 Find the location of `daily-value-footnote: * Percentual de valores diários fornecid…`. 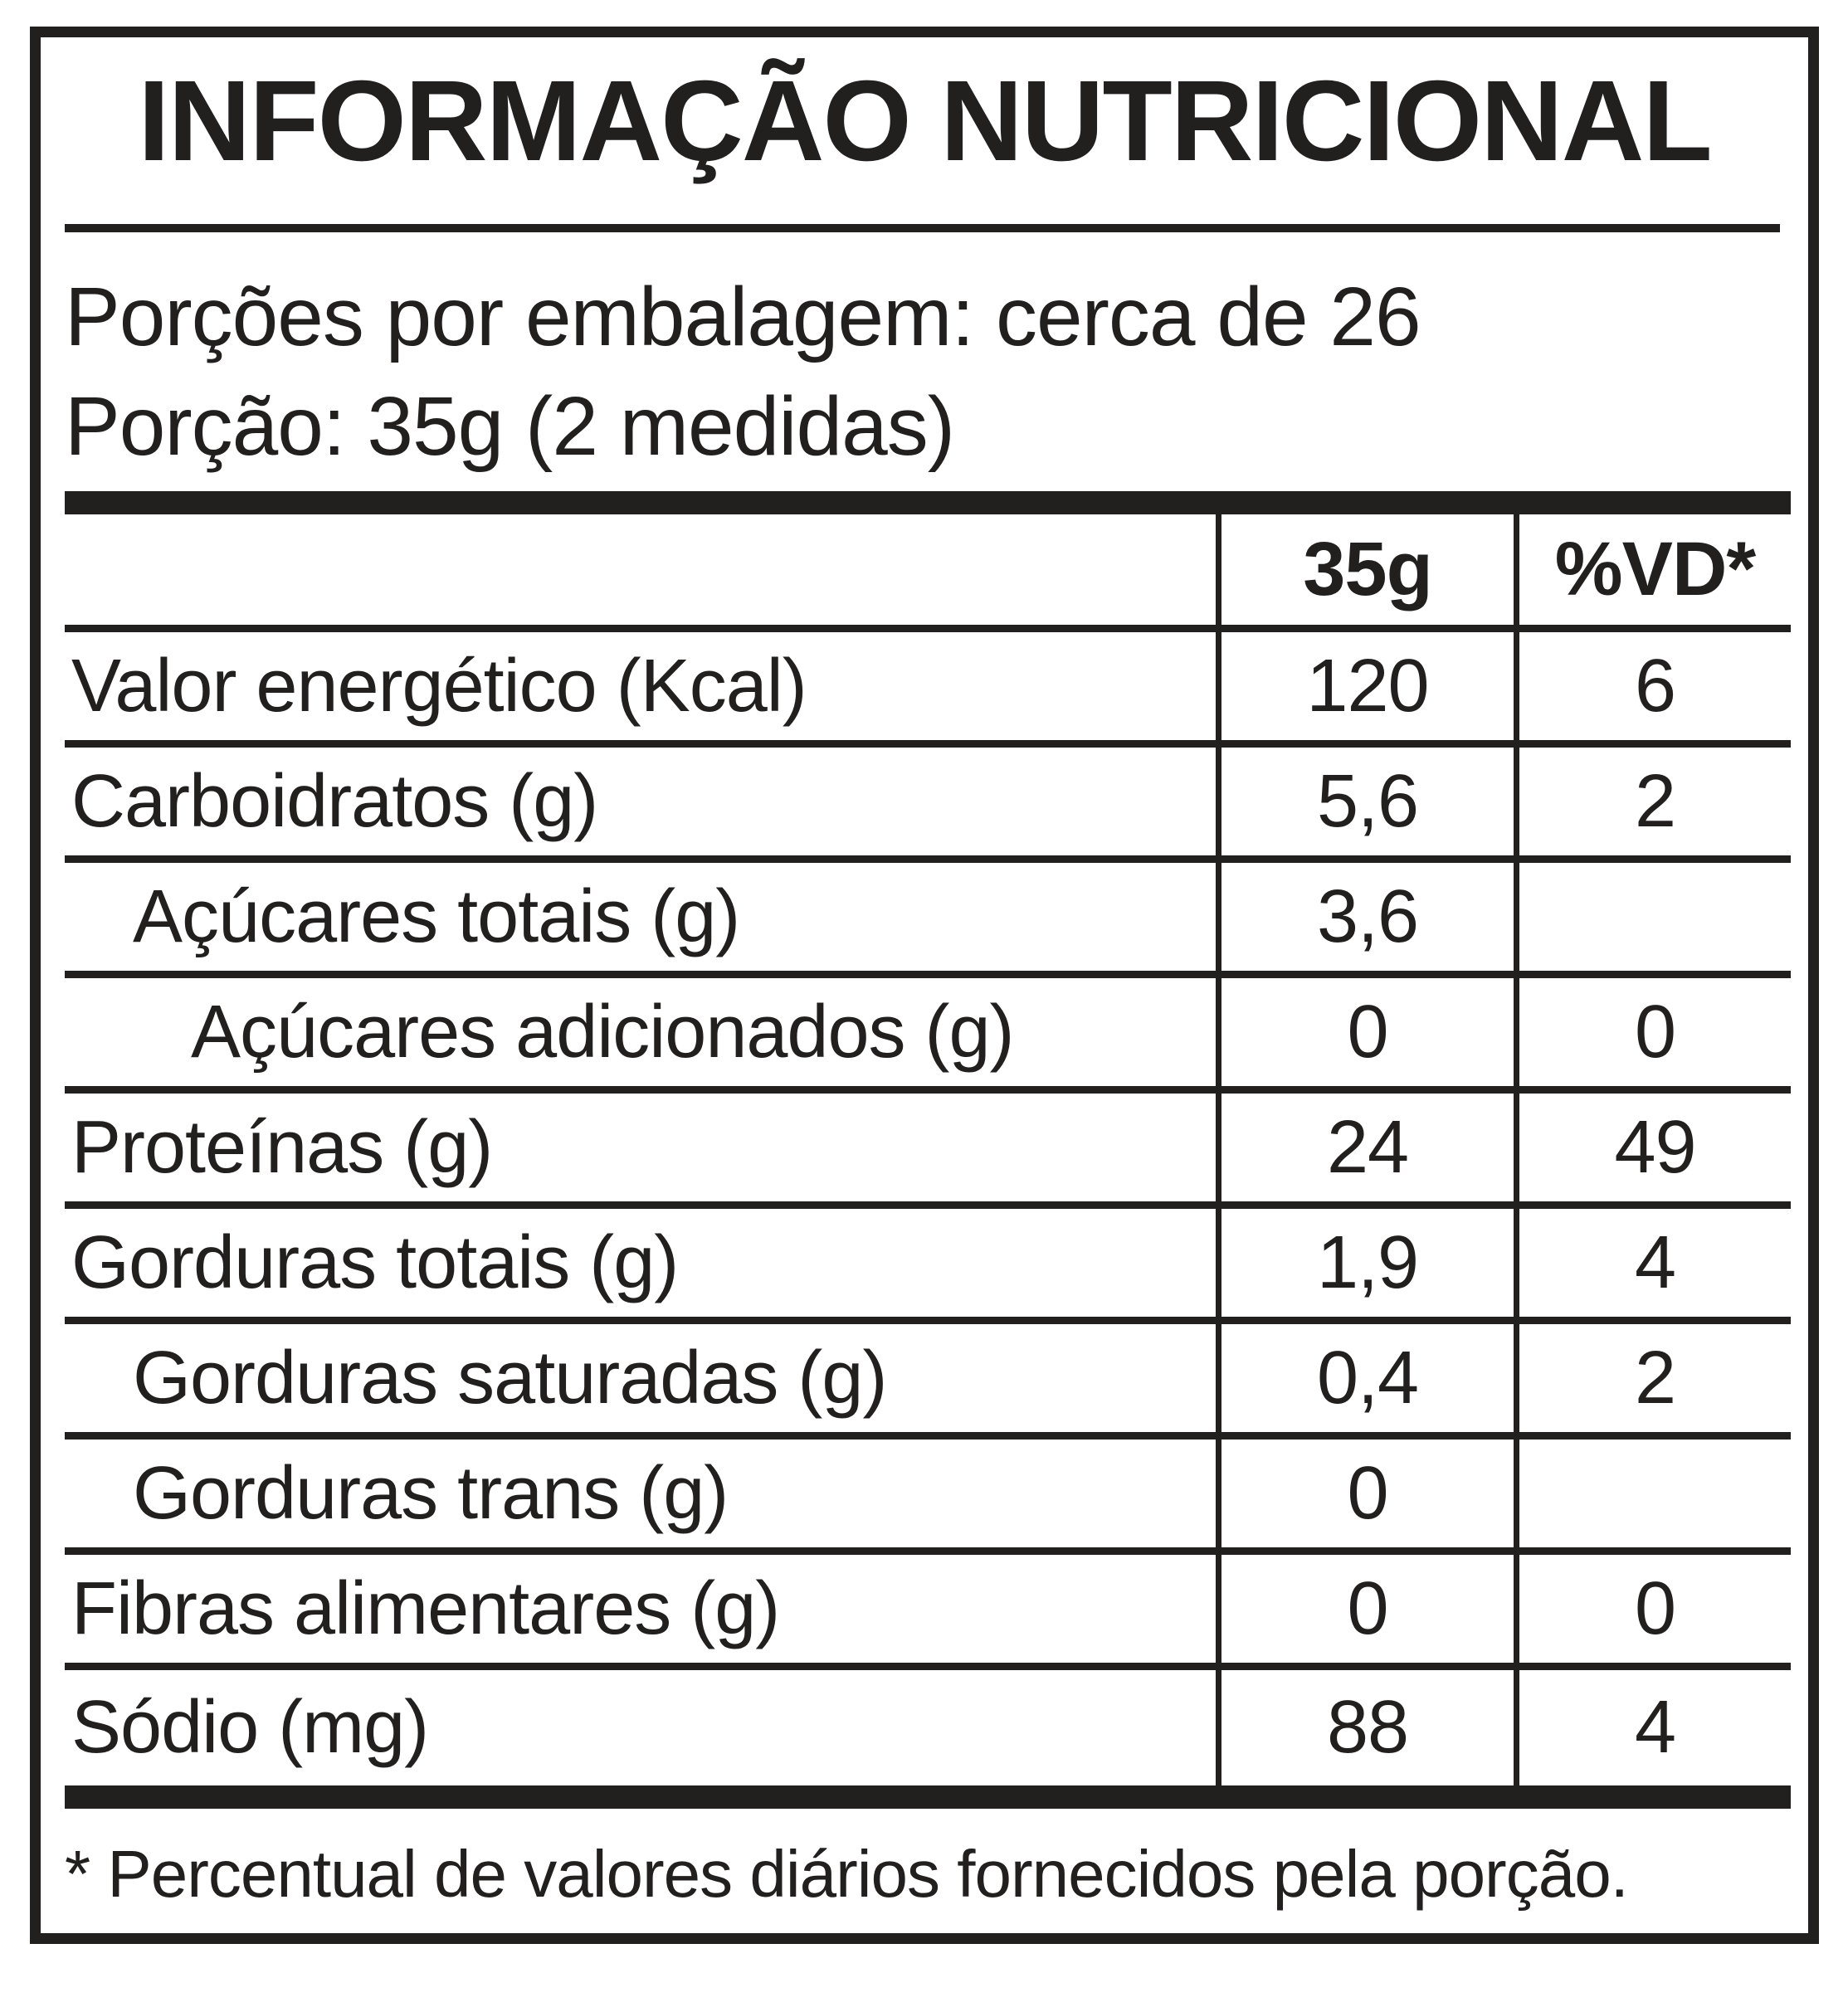

daily-value-footnote: * Percentual de valores diários fornecid… is located at coordinates (847, 1874).